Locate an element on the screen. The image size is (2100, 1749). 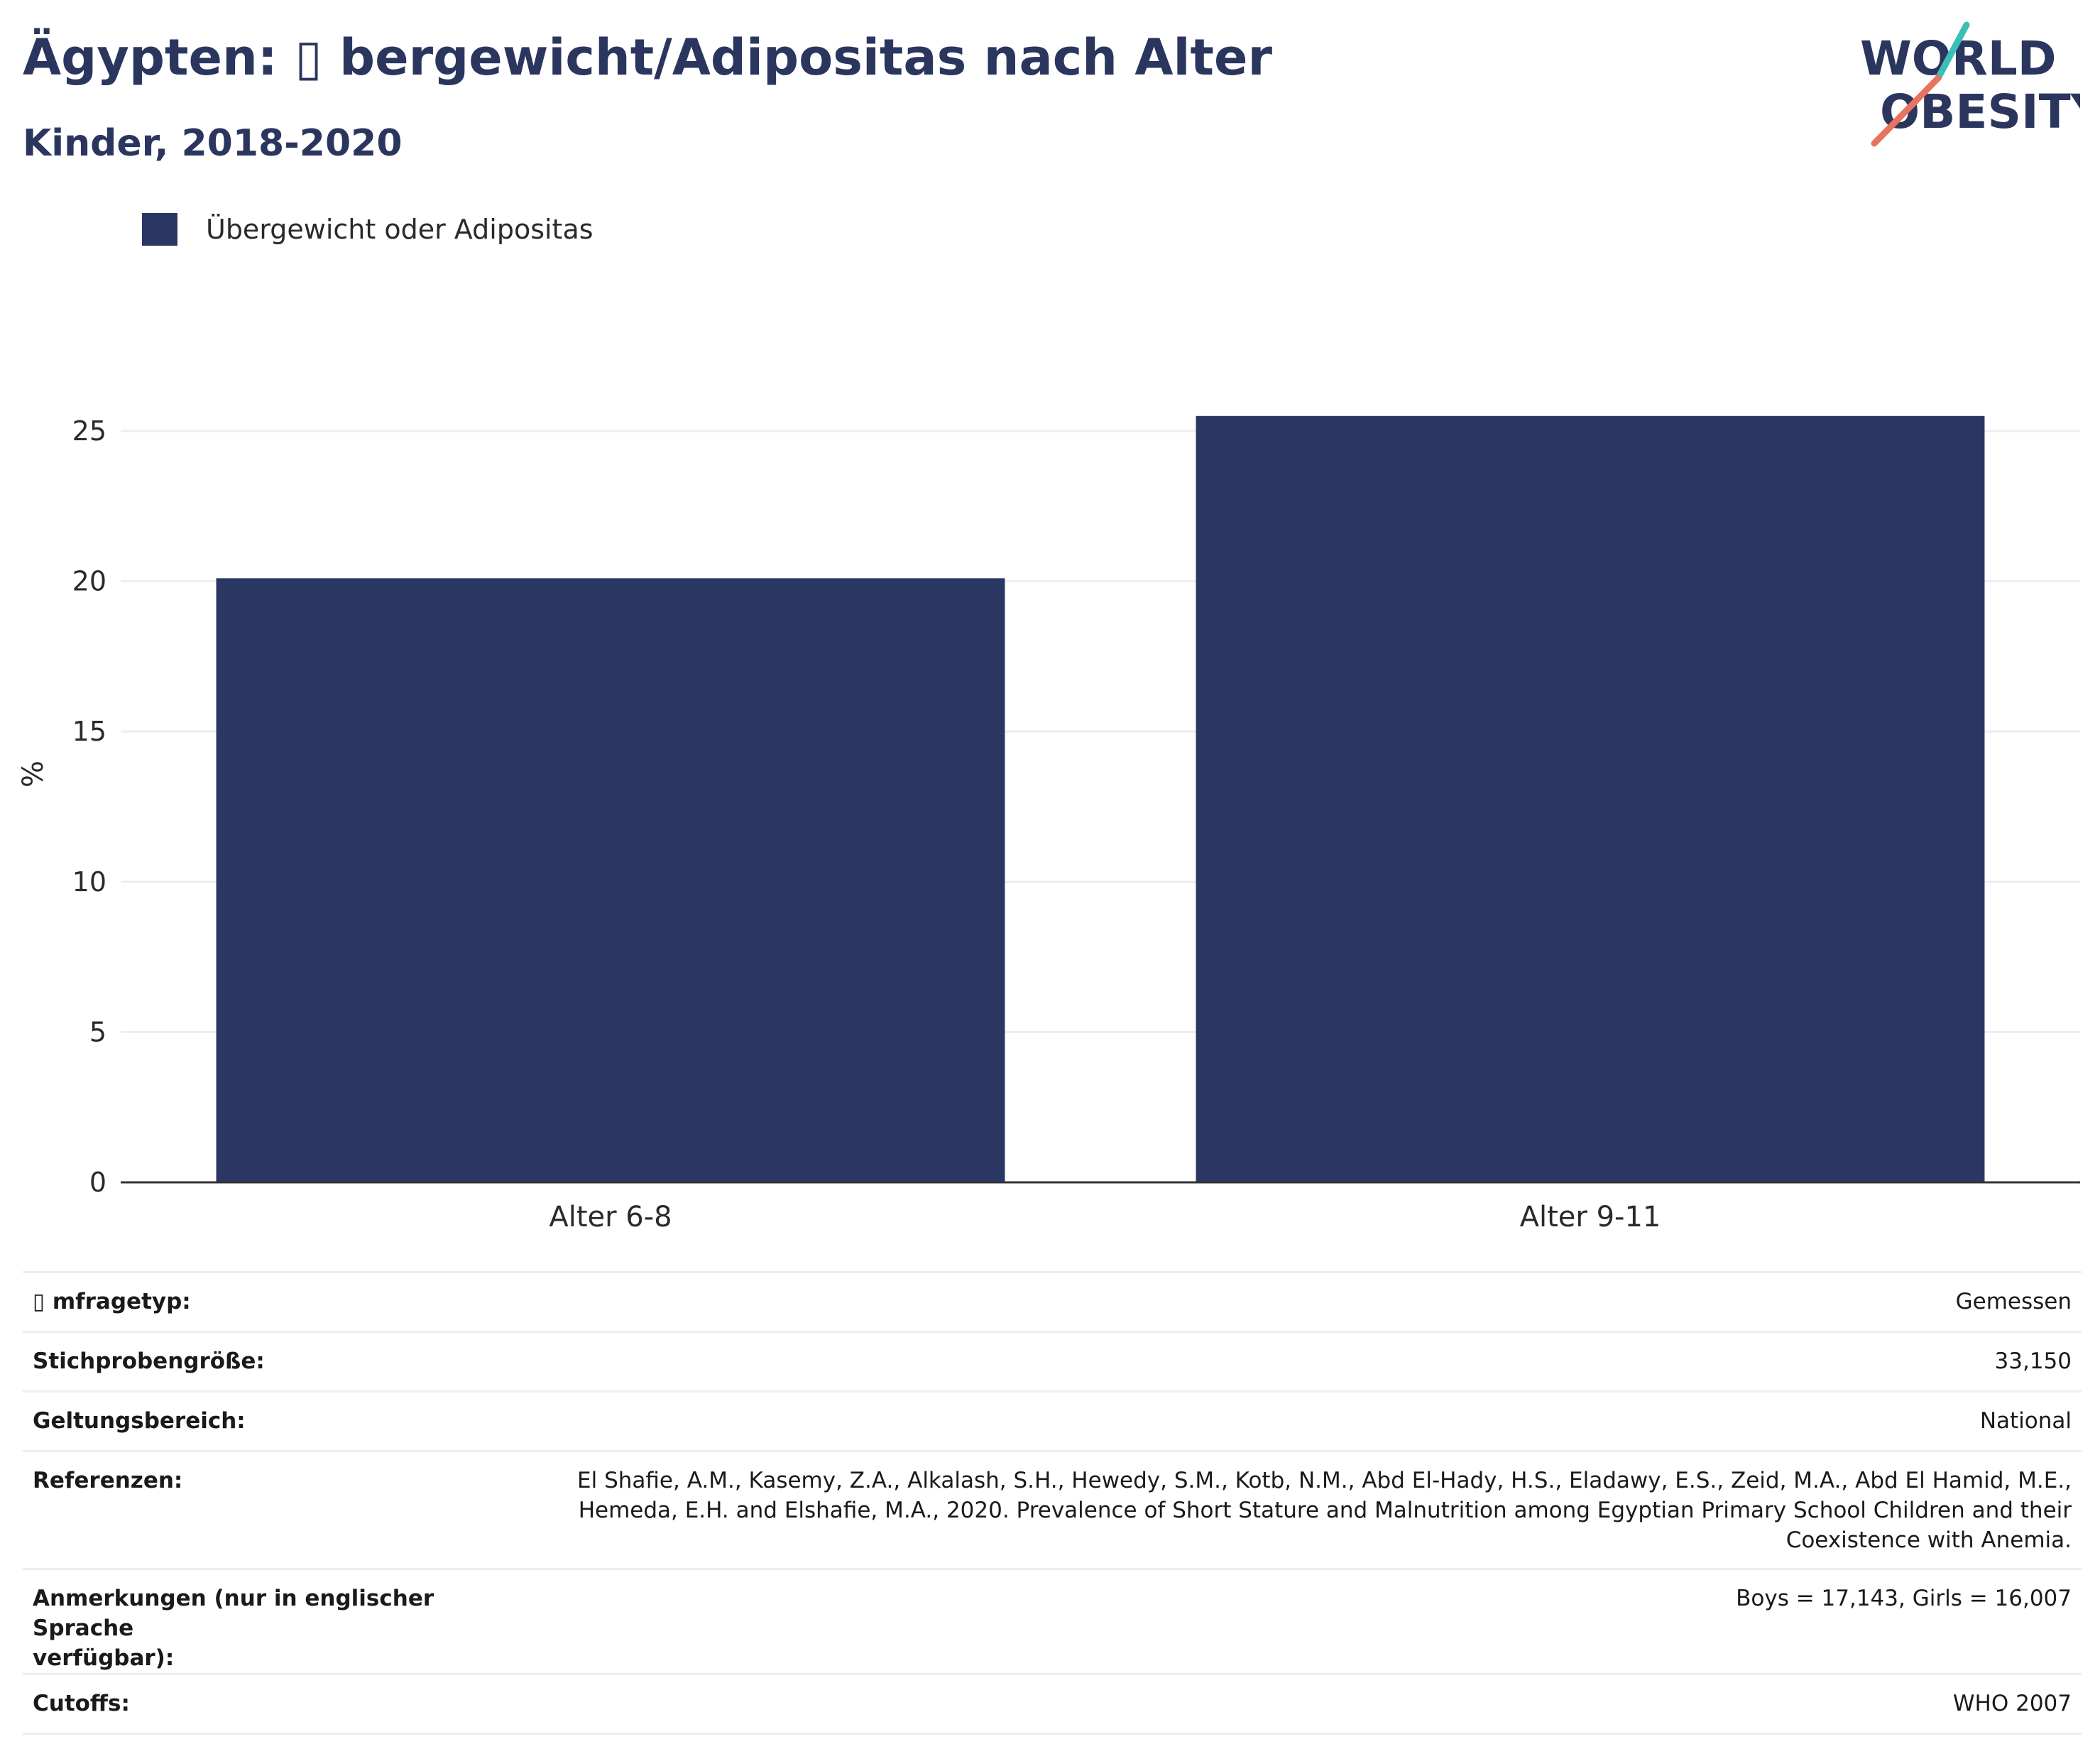
info-value: Gemessen is located at coordinates (1307, 1301).